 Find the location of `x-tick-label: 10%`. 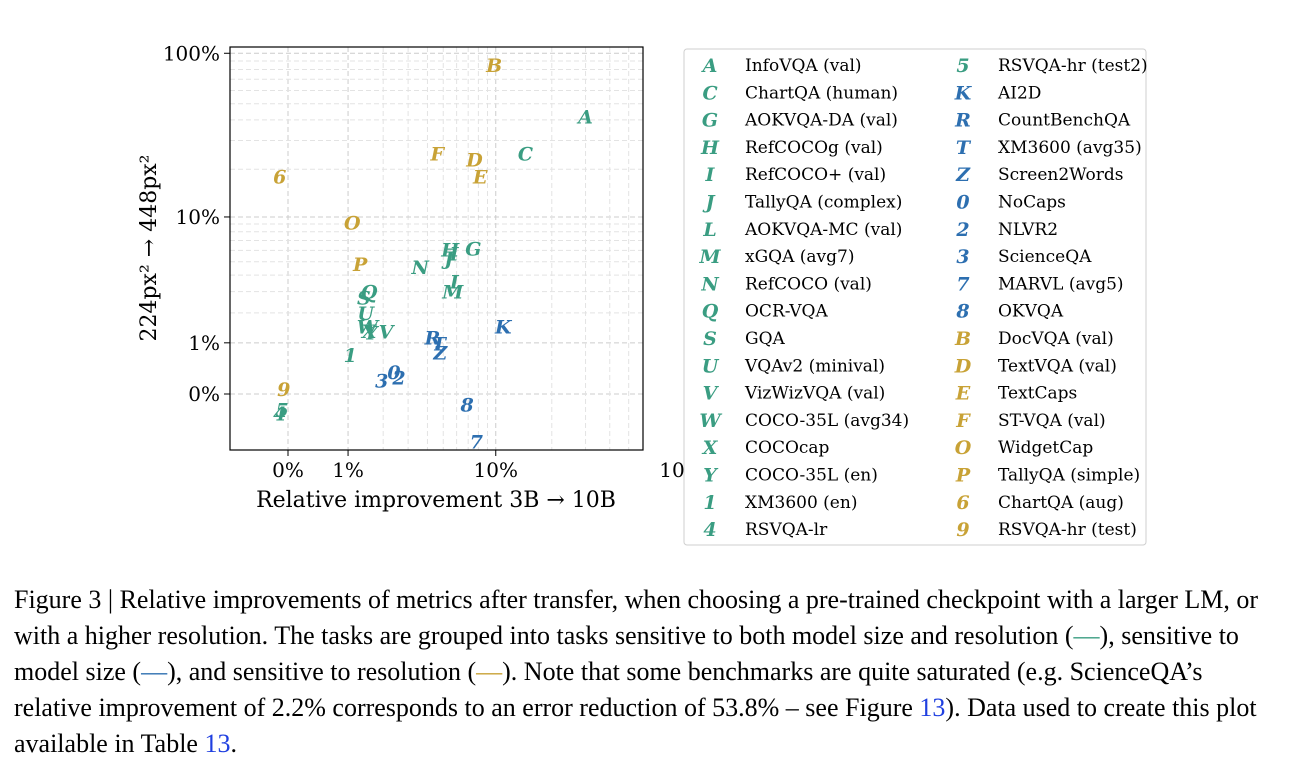

x-tick-label: 10% is located at coordinates (496, 470).